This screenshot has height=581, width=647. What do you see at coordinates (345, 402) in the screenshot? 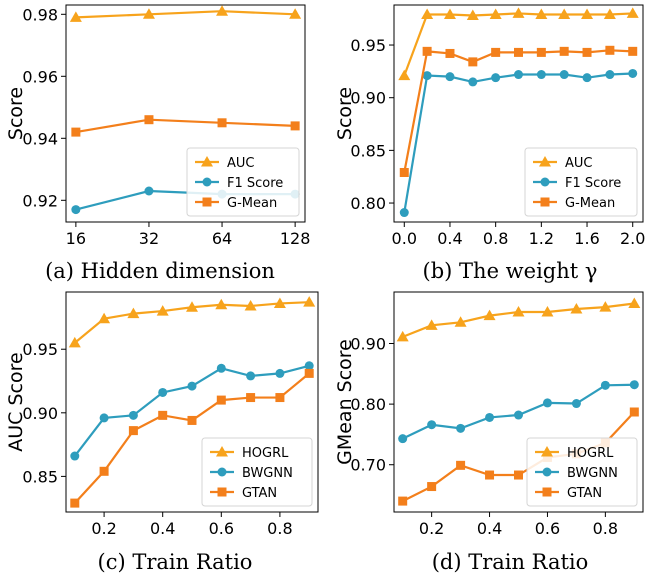
I see `y-axis-label: GMean Score` at bounding box center [345, 402].